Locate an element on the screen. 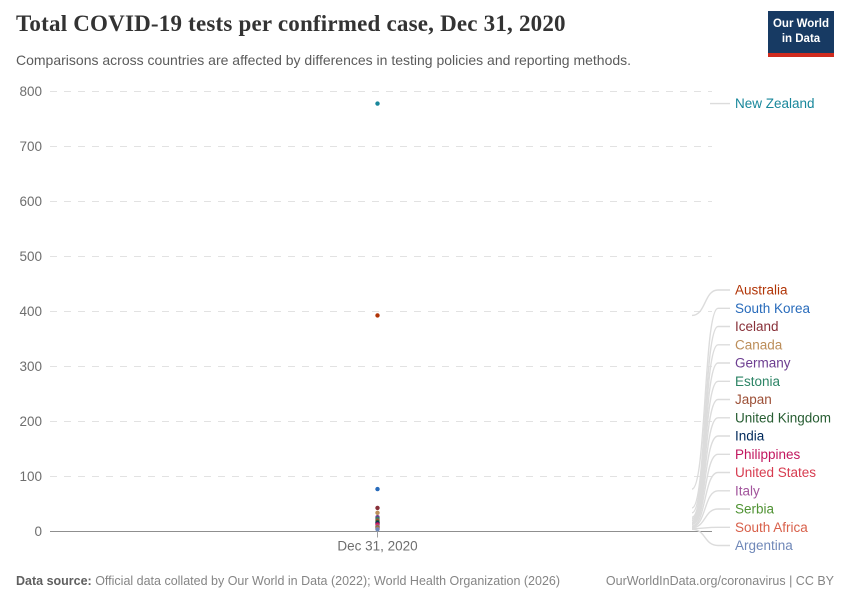 This screenshot has height=600, width=850. data-point-argentina is located at coordinates (377, 529).